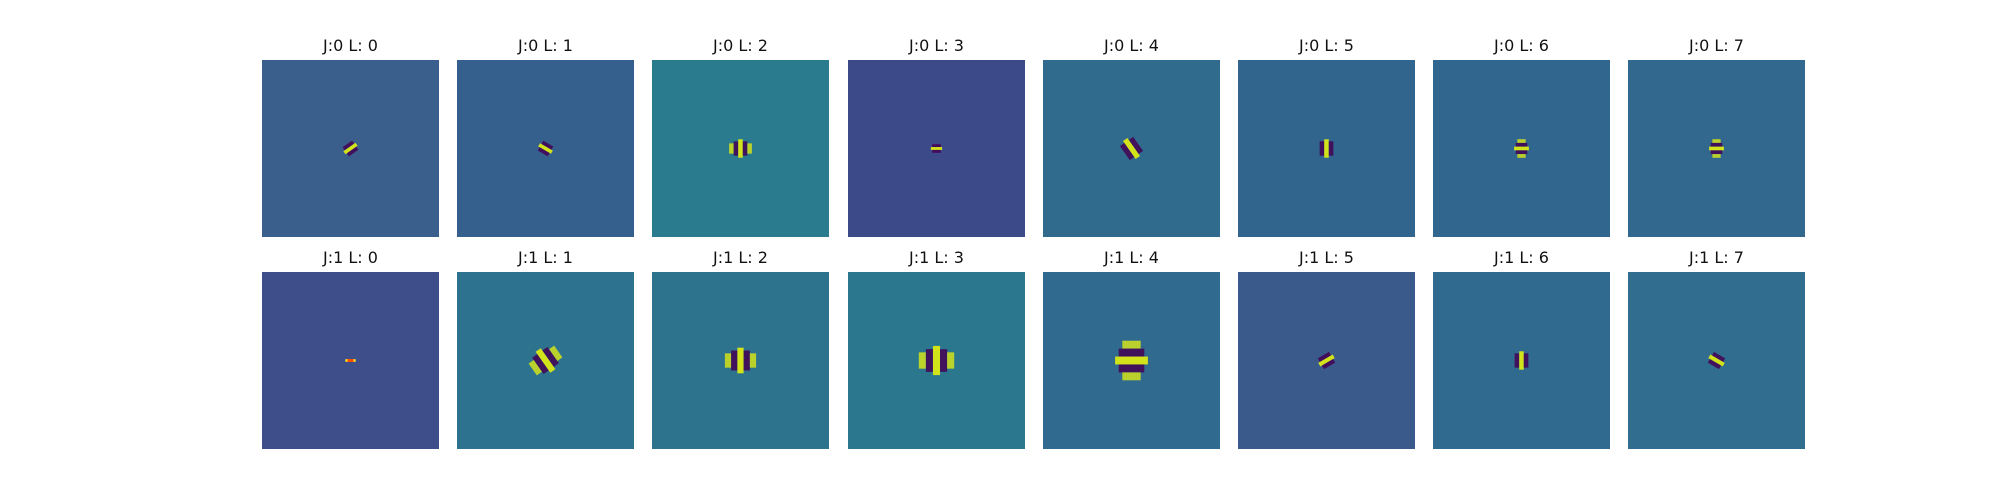  I want to click on panel-title: J:0 L: 4, so click(1131, 45).